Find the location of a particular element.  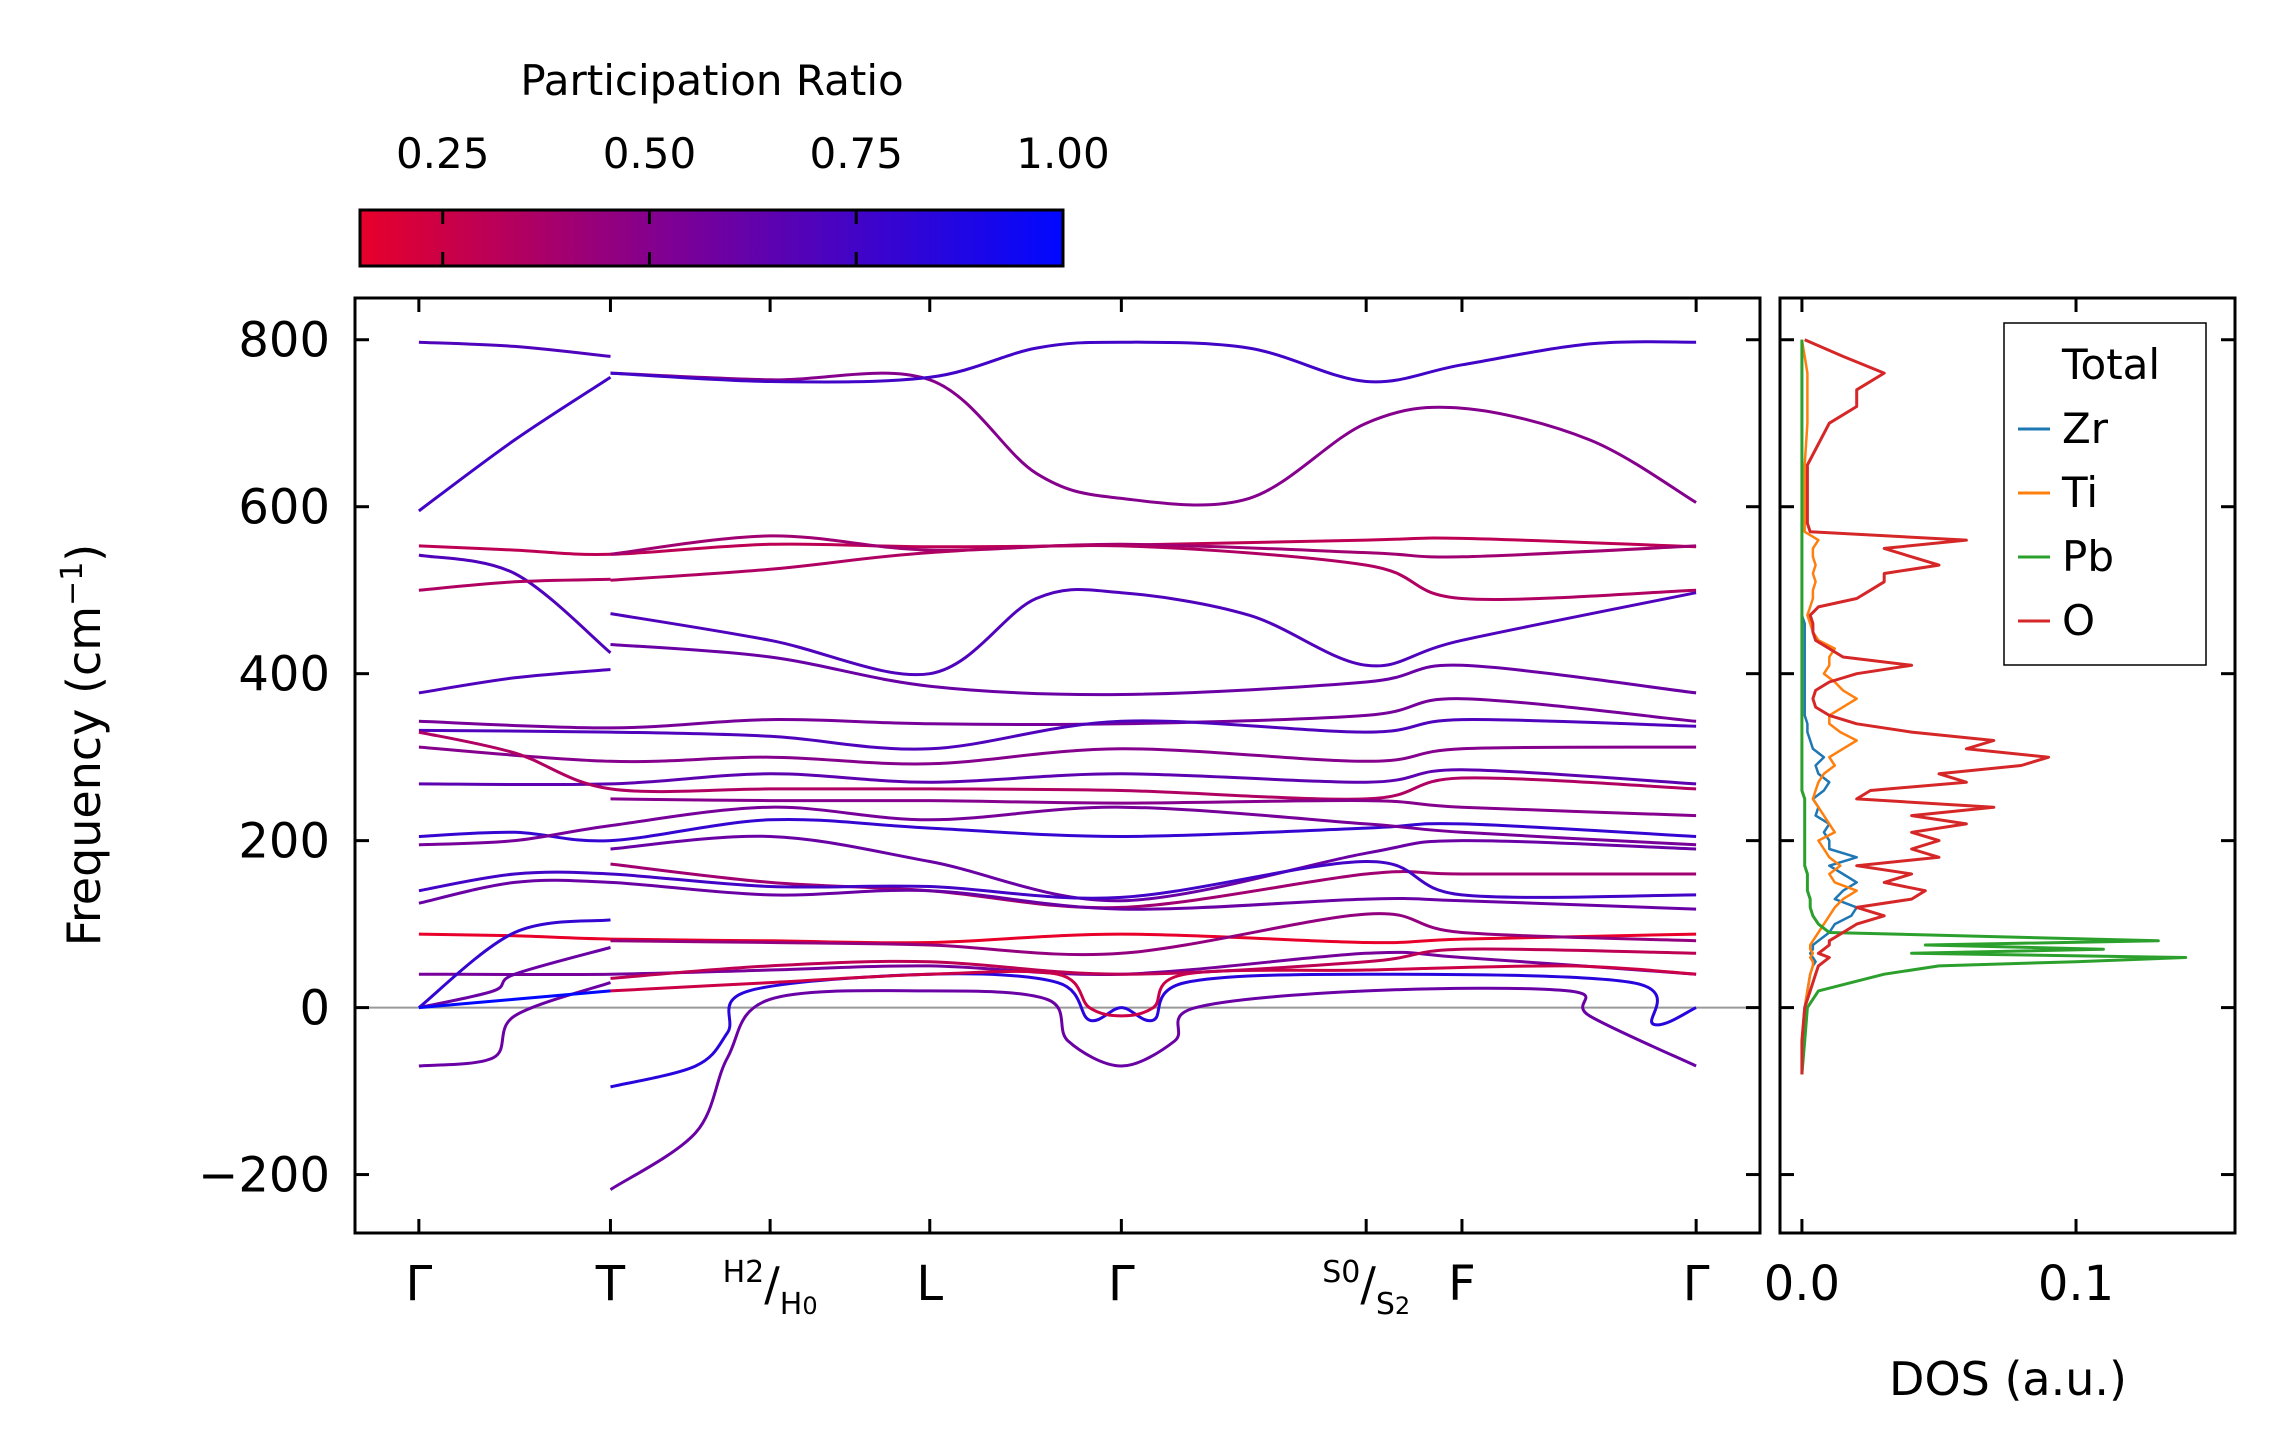

k-point-label: S0/S2 is located at coordinates (1366, 1288).